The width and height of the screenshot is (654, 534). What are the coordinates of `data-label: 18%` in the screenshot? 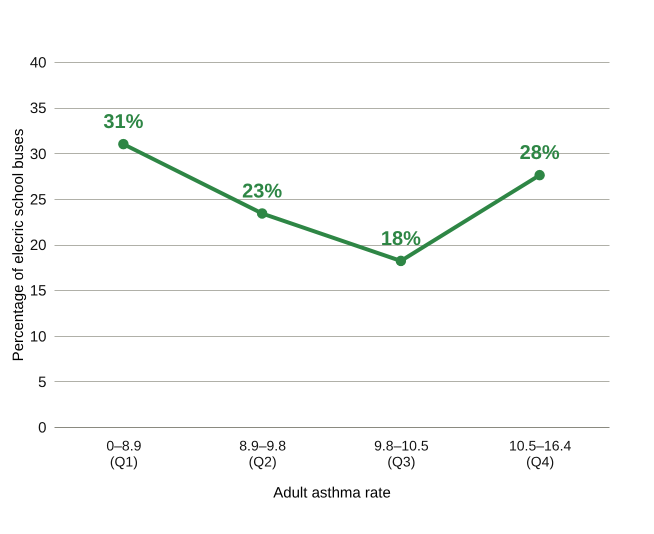 It's located at (401, 239).